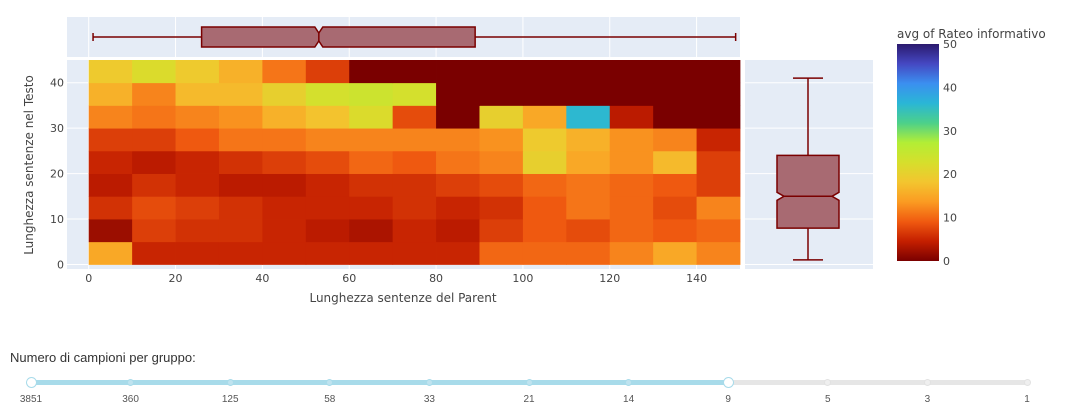  What do you see at coordinates (918, 152) in the screenshot?
I see `colorbar` at bounding box center [918, 152].